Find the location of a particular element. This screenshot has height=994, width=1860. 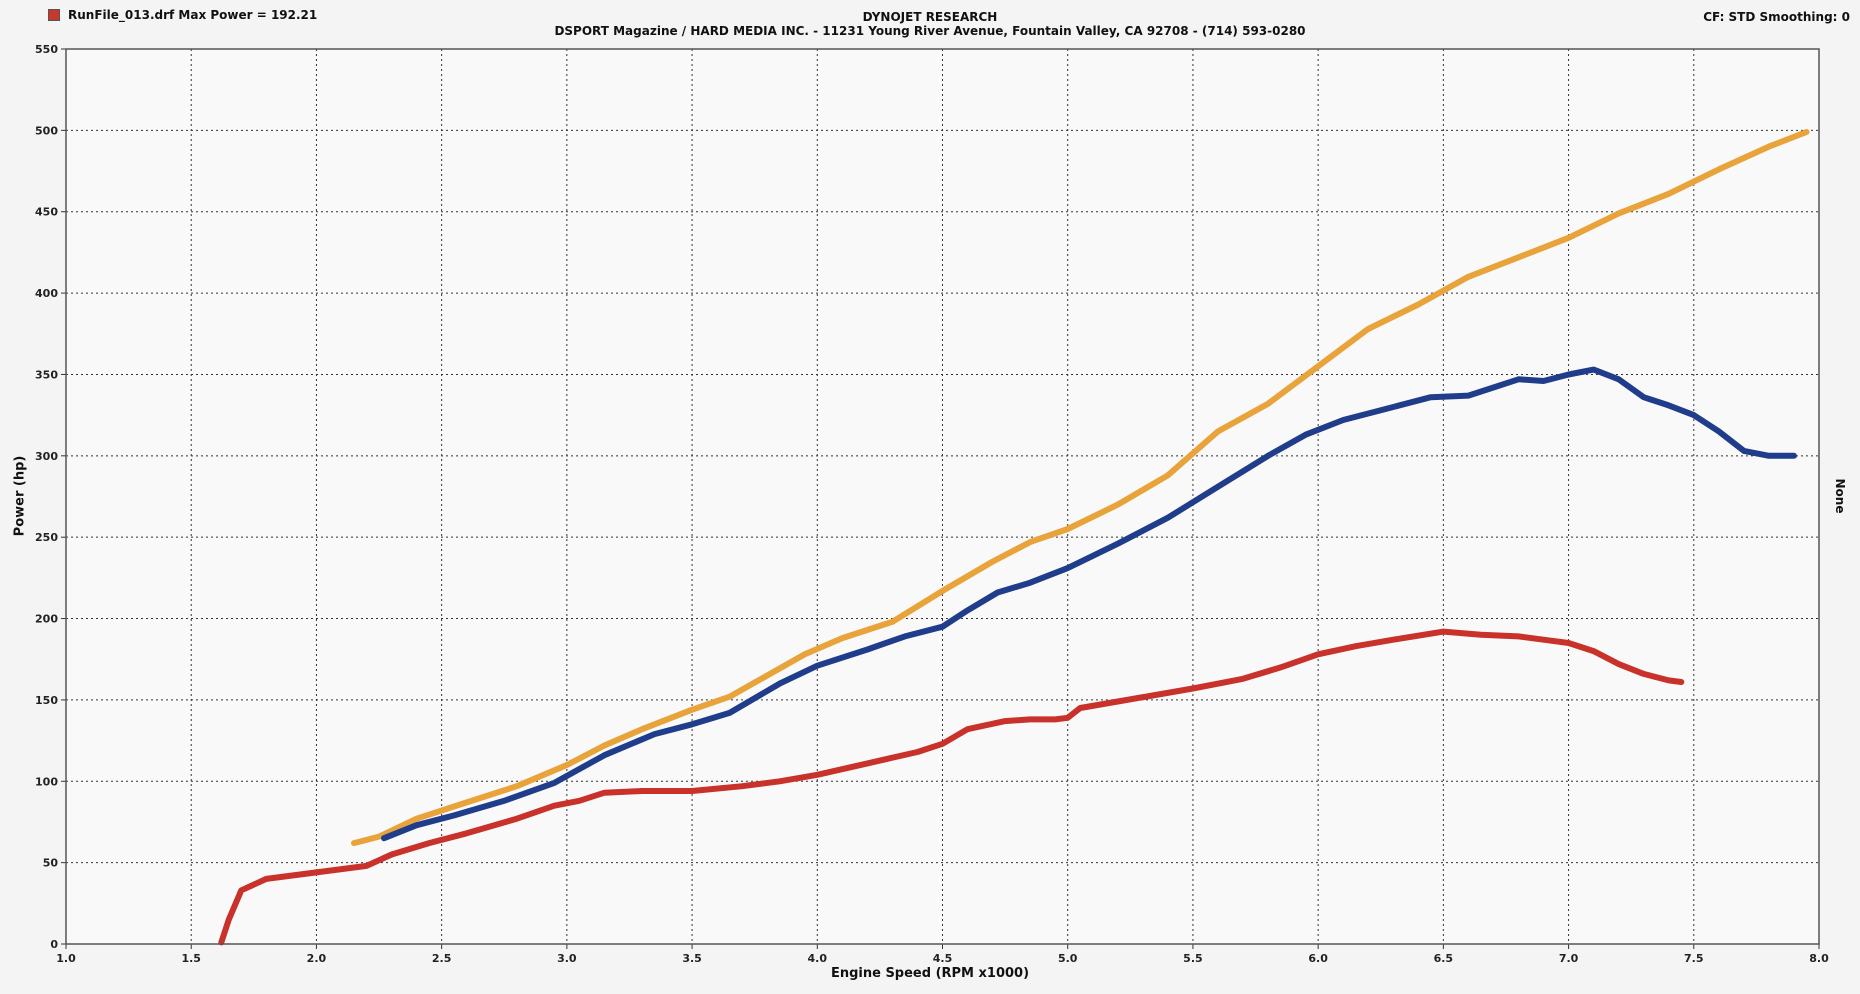

y-tick-label: 250 is located at coordinates (46, 537).